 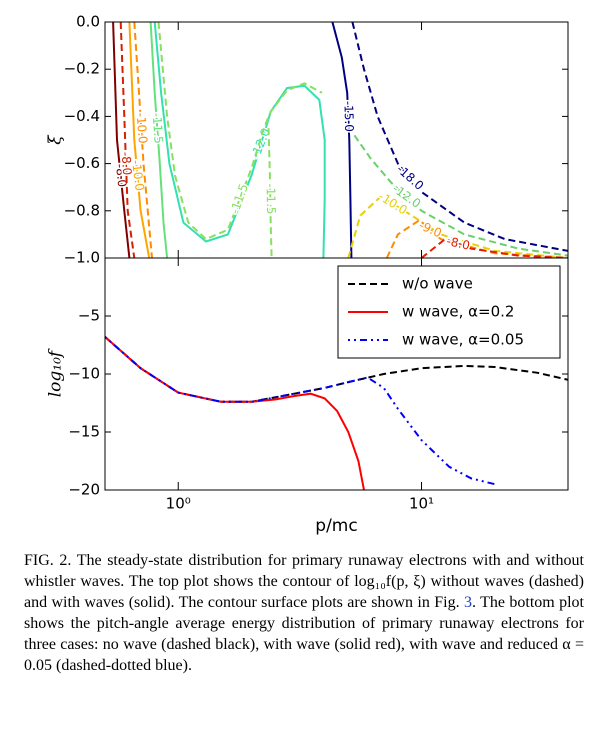 What do you see at coordinates (421, 504) in the screenshot?
I see `x-tick-label: 10¹` at bounding box center [421, 504].